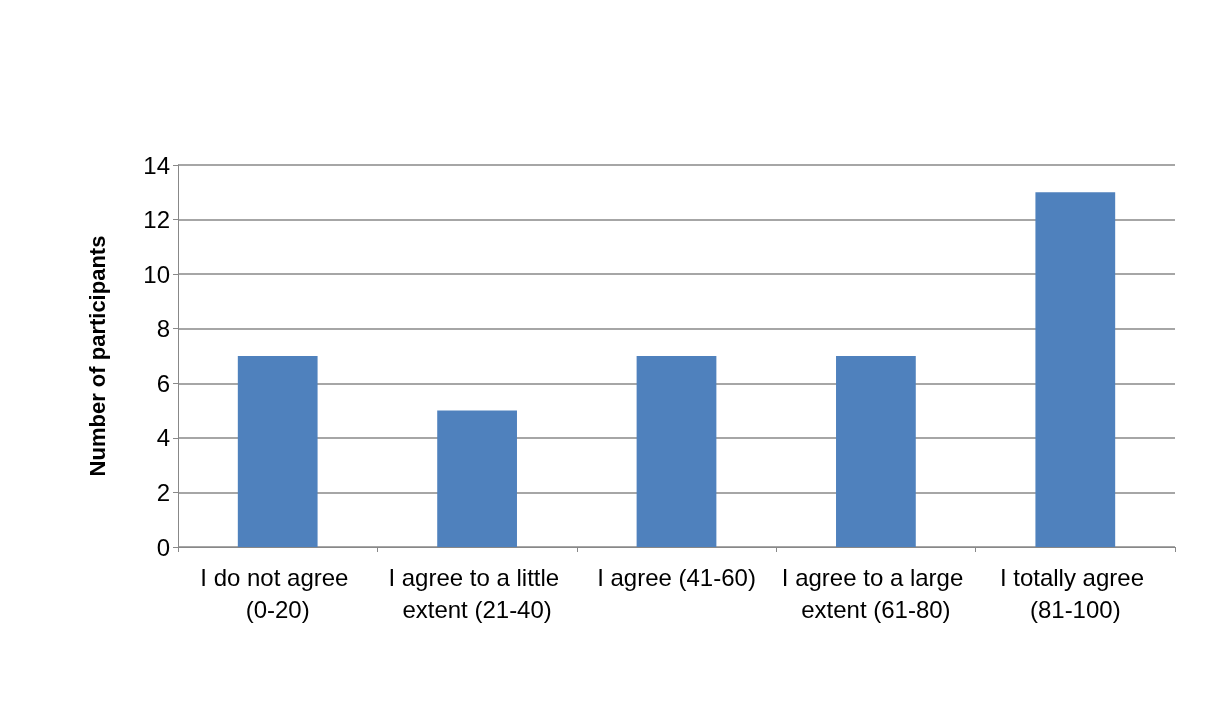 This screenshot has width=1205, height=706. What do you see at coordinates (163, 329) in the screenshot?
I see `y-tick-label: 8` at bounding box center [163, 329].